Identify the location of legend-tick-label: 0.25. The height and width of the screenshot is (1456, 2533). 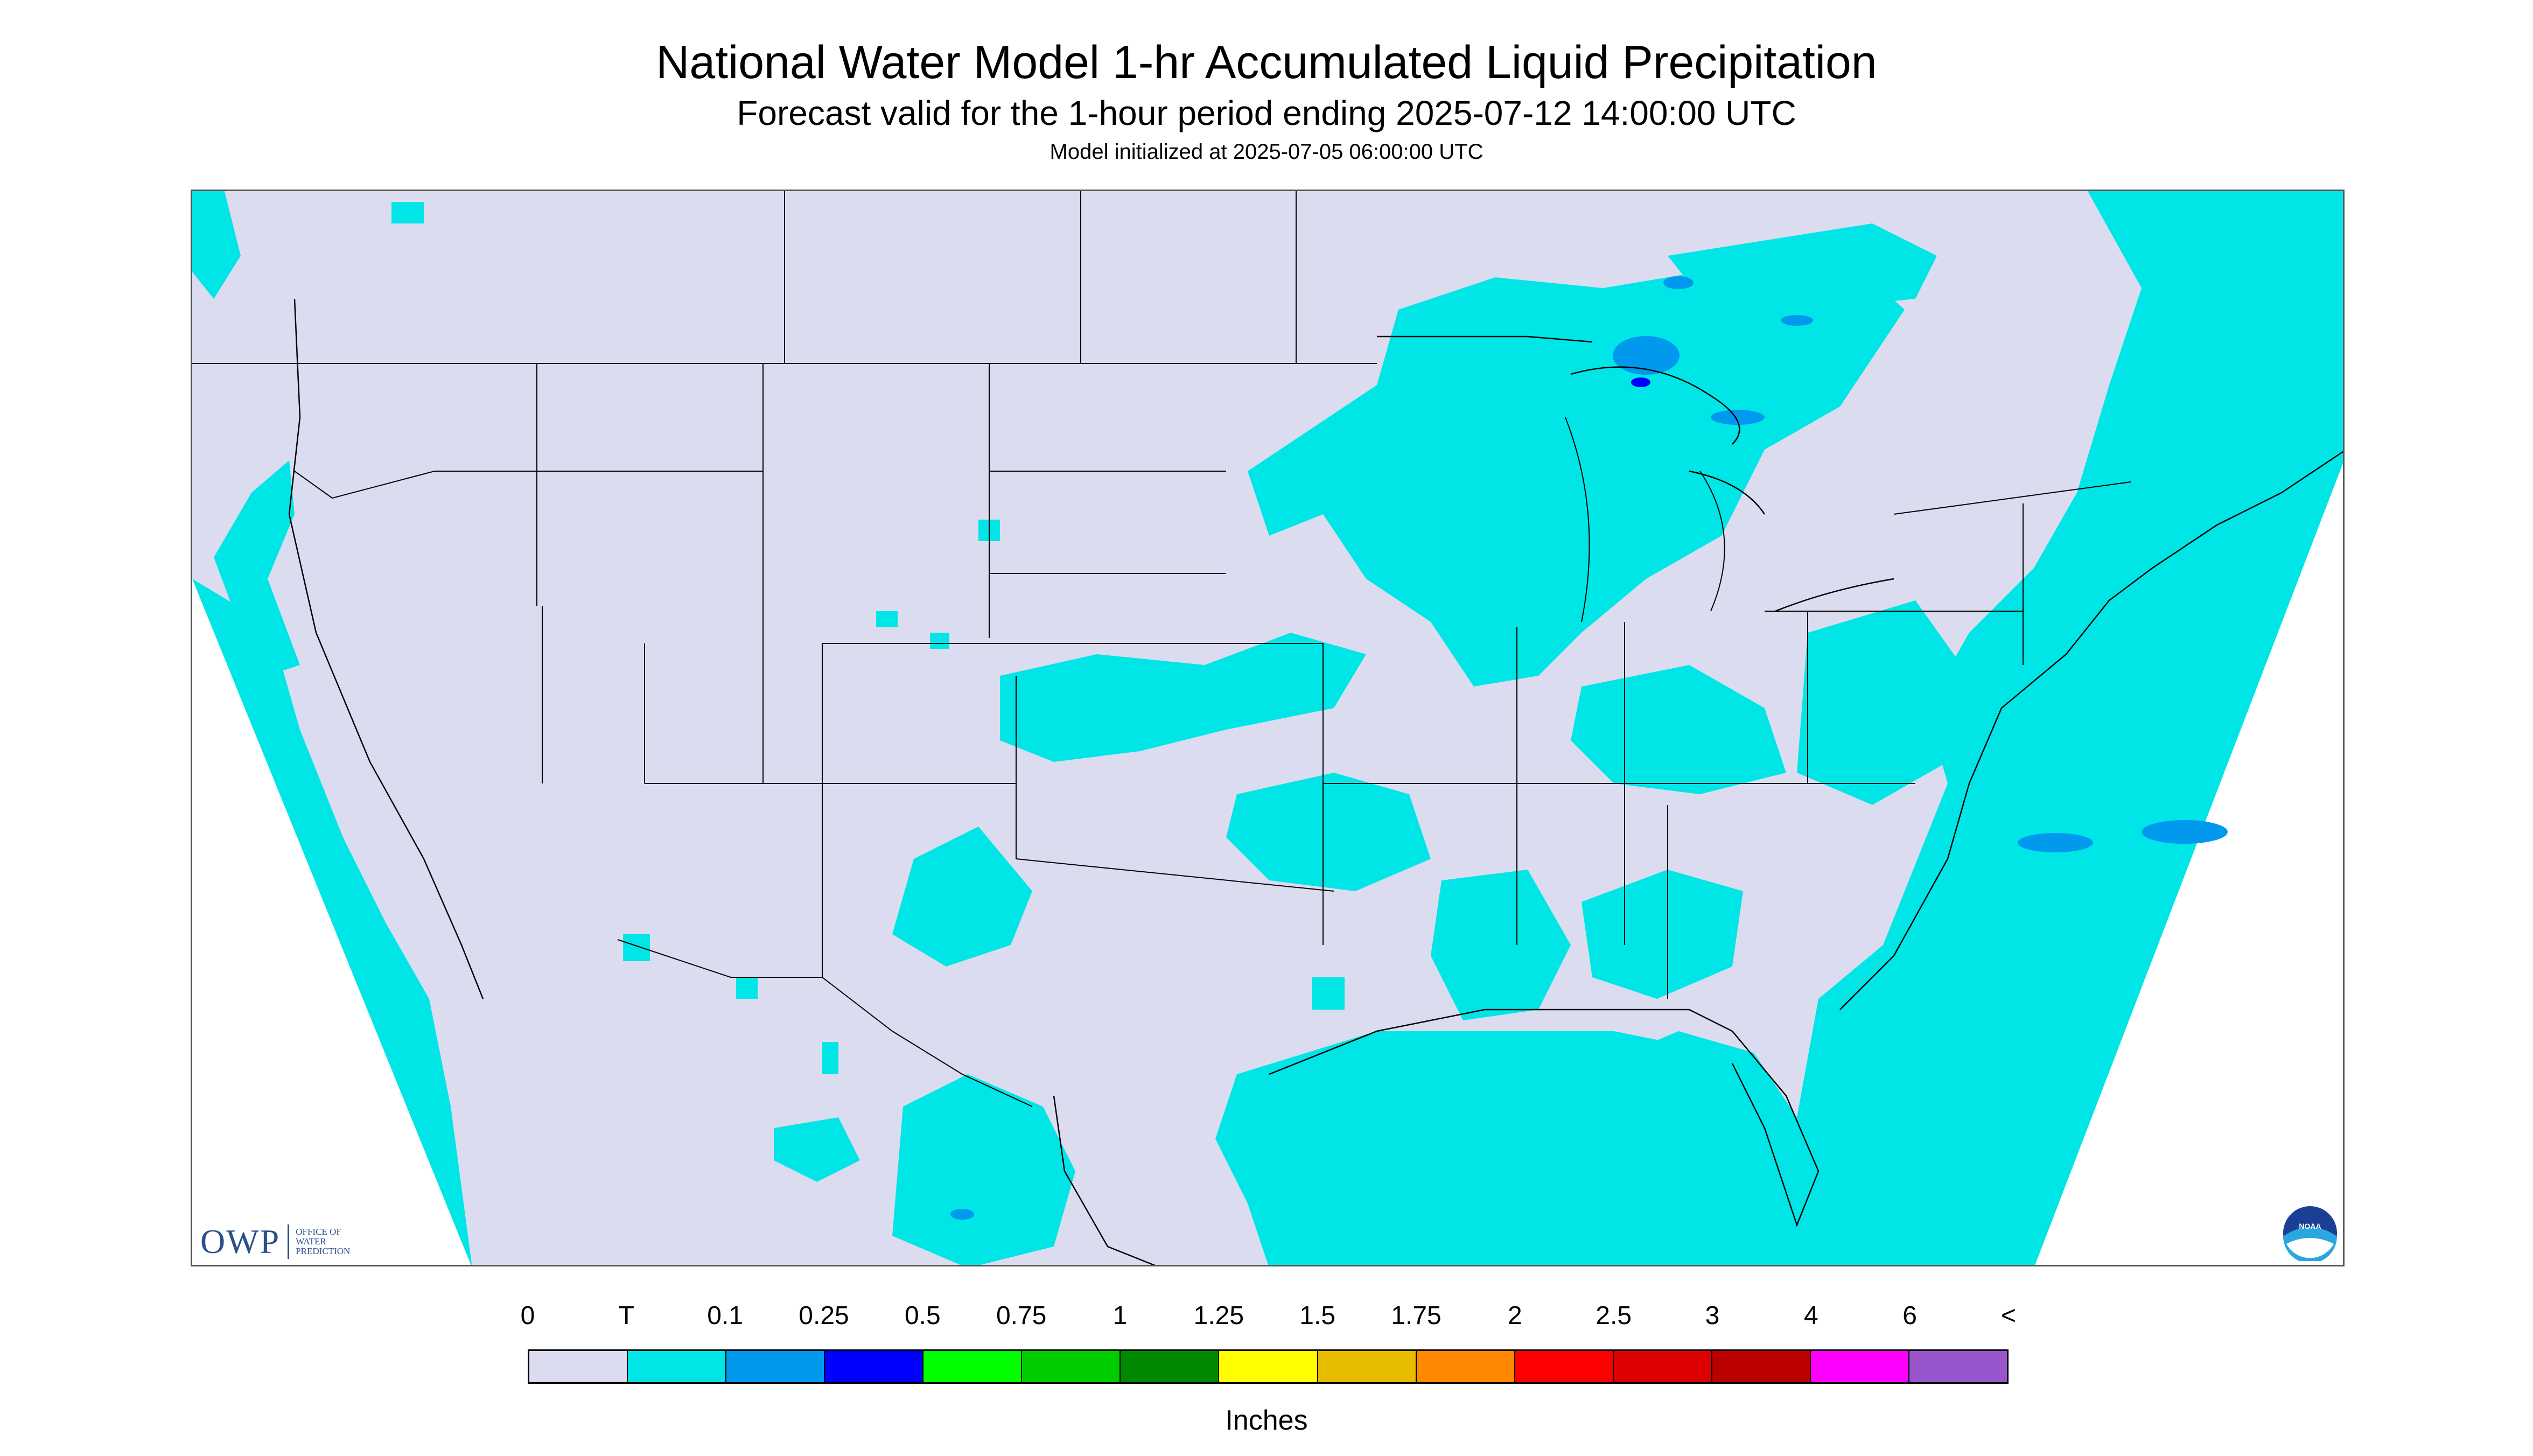
(824, 1315).